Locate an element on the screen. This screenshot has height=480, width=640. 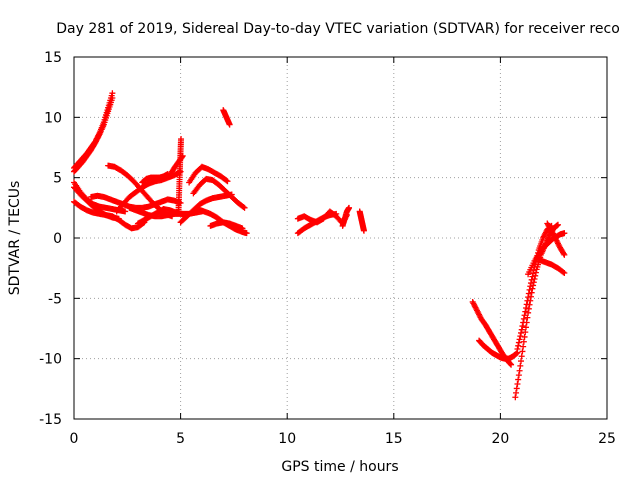
y-tick-label: -10 is located at coordinates (50, 360).